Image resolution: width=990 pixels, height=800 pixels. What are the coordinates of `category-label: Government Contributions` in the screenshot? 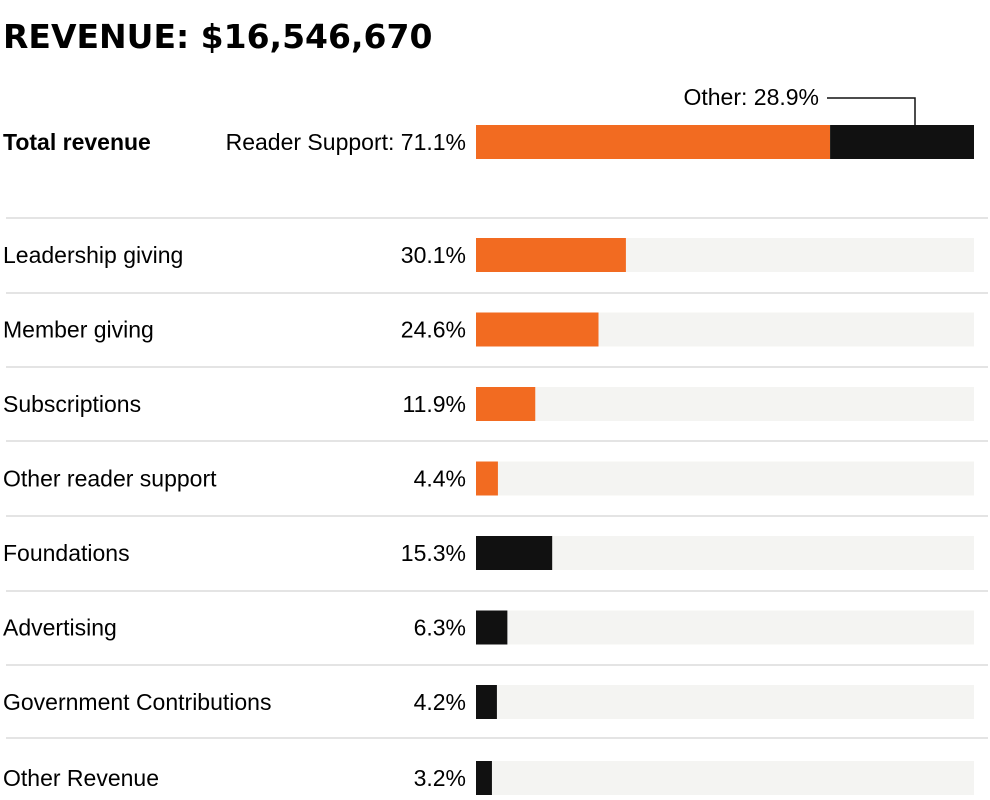 It's located at (137, 702).